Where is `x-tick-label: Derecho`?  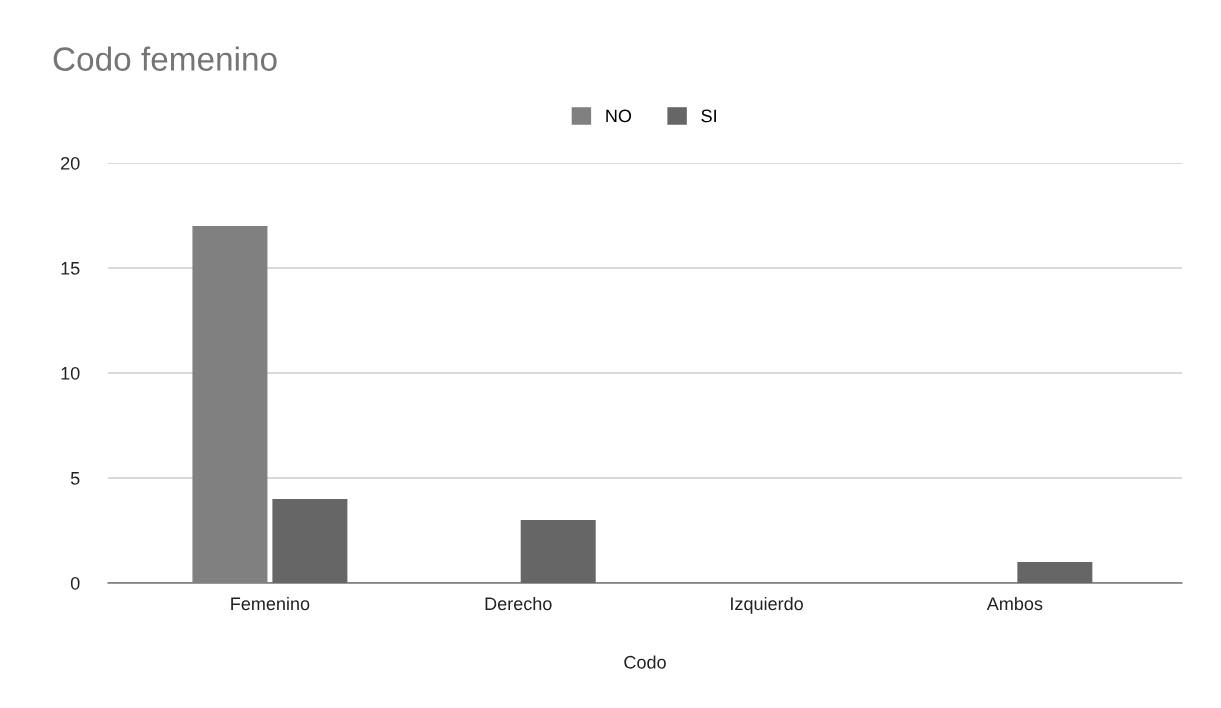 x-tick-label: Derecho is located at coordinates (518, 603).